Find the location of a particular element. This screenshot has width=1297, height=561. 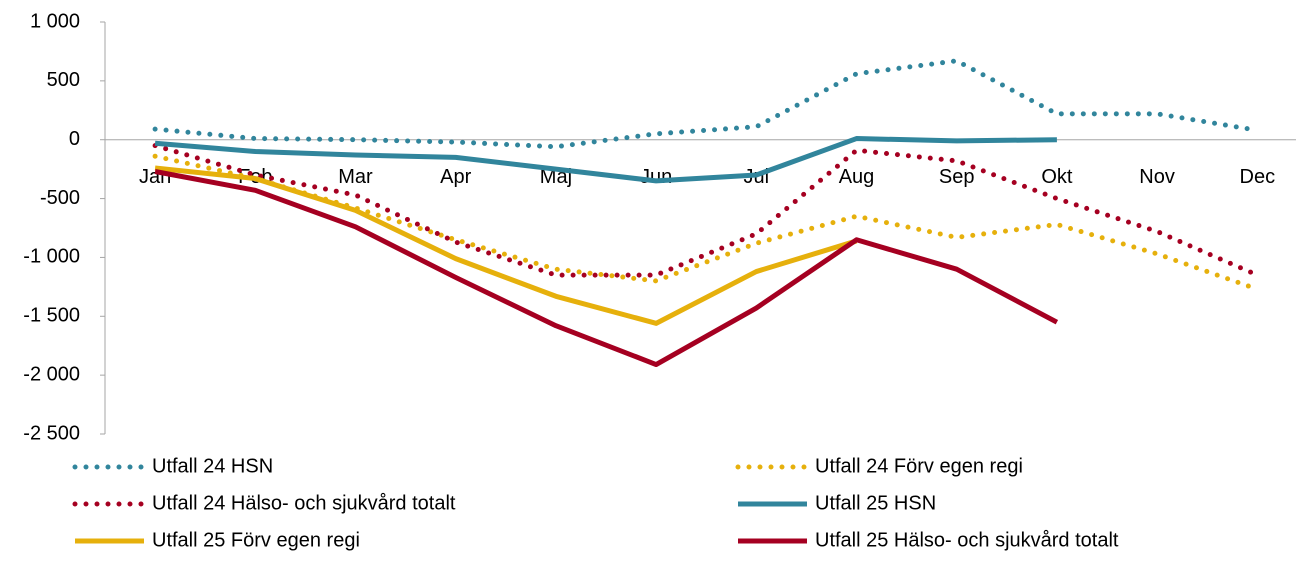

y-tick-label: -2 500 is located at coordinates (51, 433).